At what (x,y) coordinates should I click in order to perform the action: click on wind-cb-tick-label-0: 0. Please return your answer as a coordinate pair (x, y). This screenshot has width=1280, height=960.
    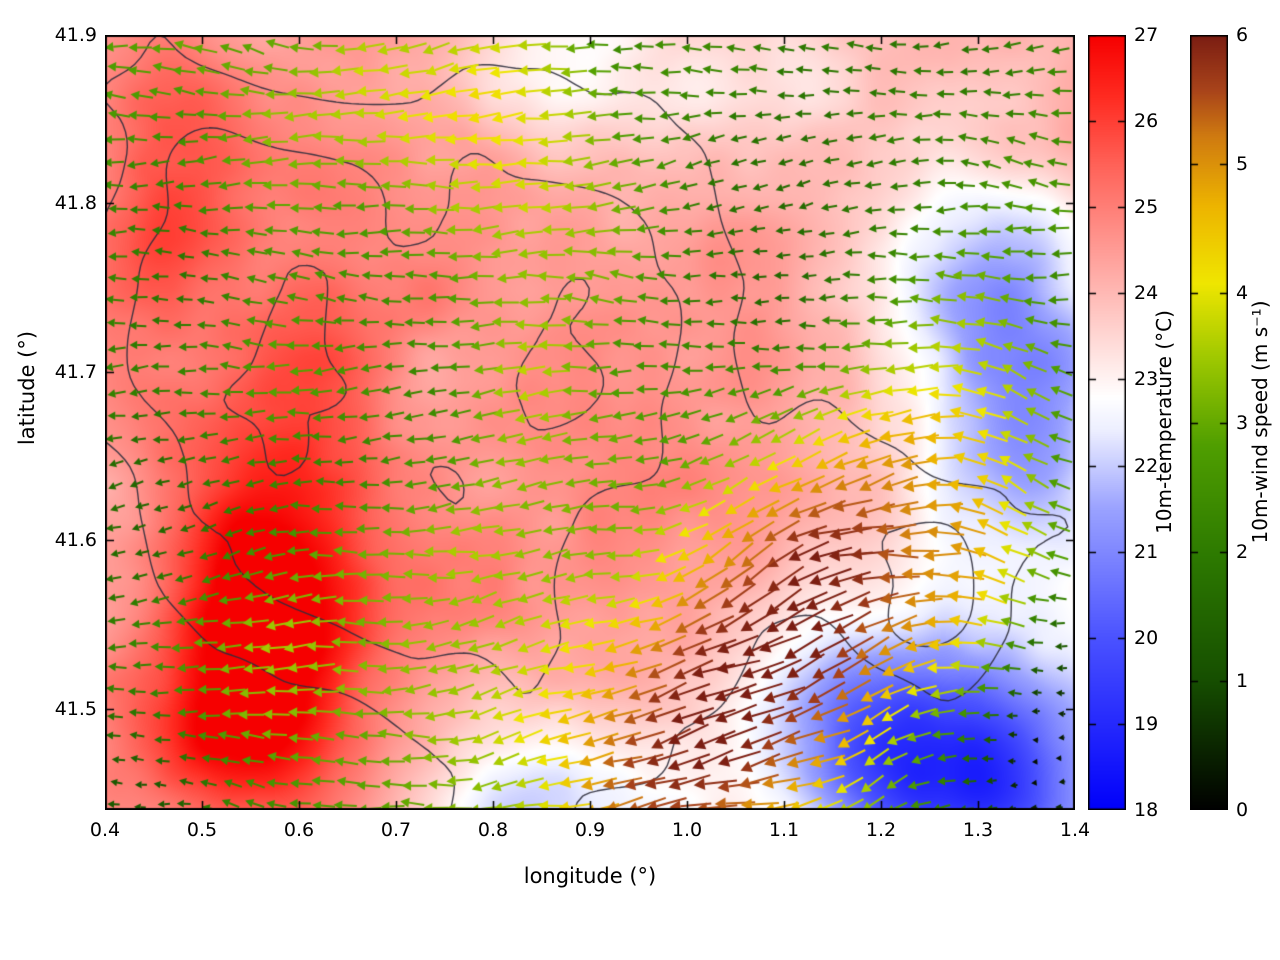
    Looking at the image, I should click on (1242, 810).